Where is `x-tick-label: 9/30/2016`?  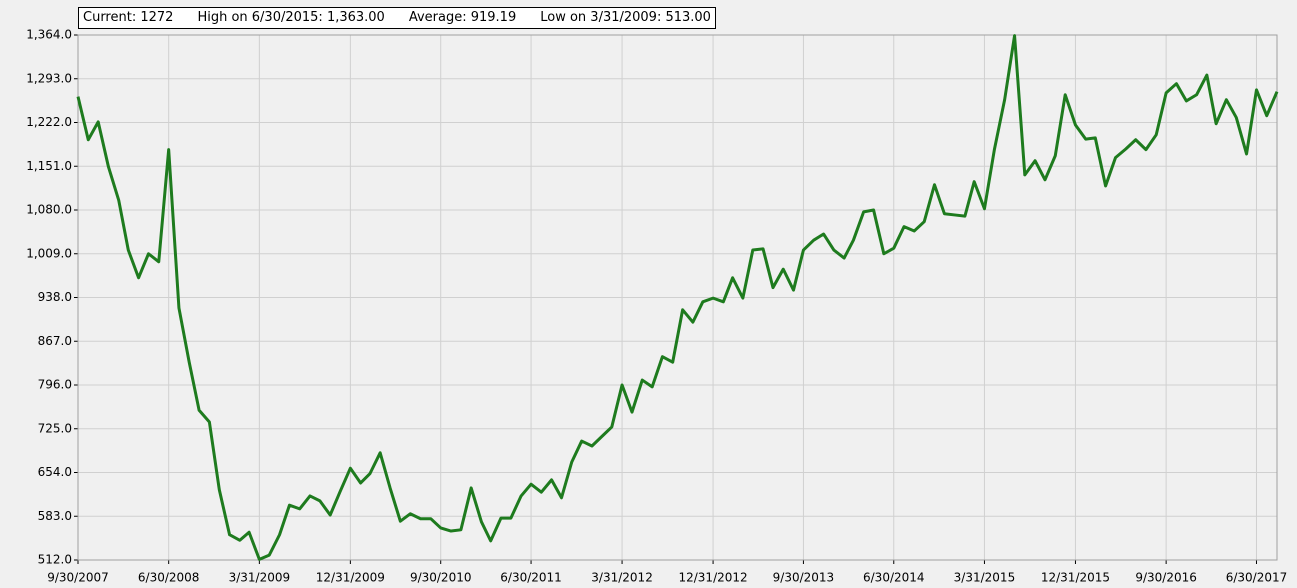 x-tick-label: 9/30/2016 is located at coordinates (1166, 578).